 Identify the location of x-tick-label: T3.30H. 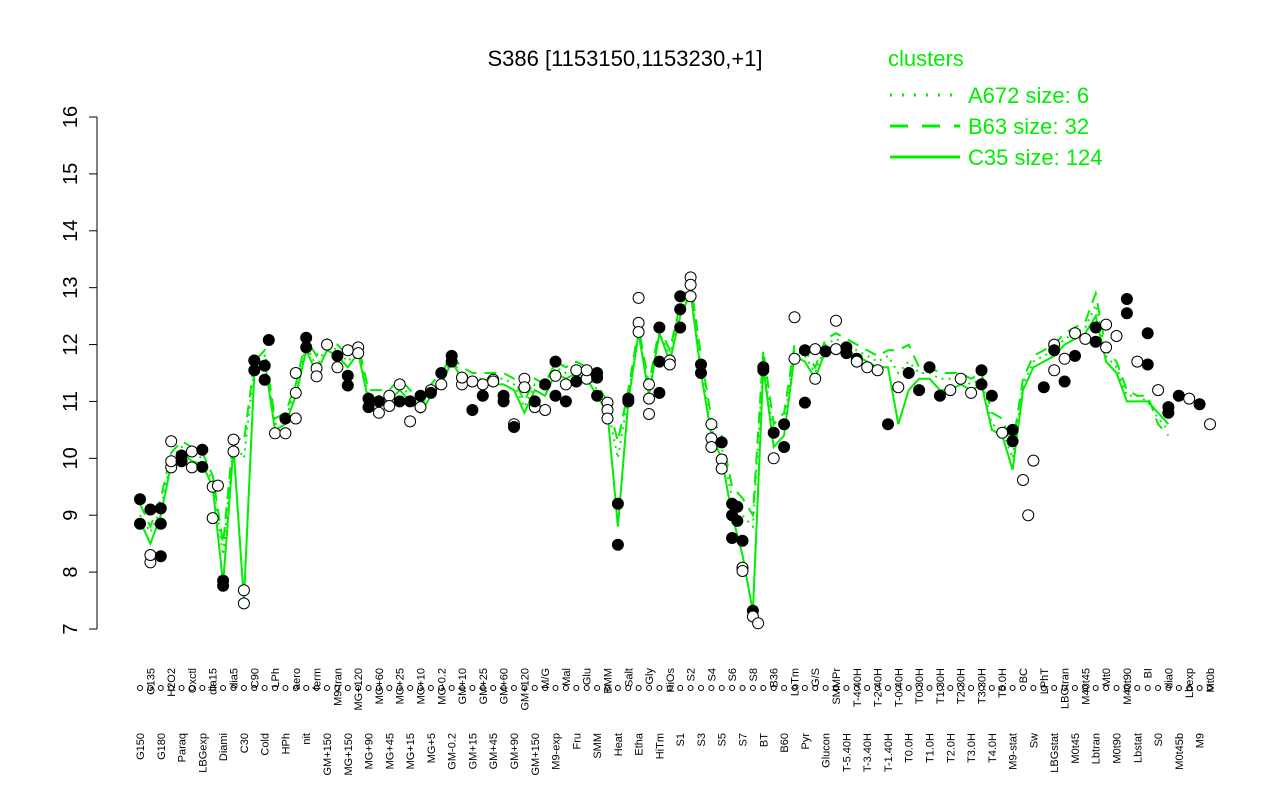
(982, 686).